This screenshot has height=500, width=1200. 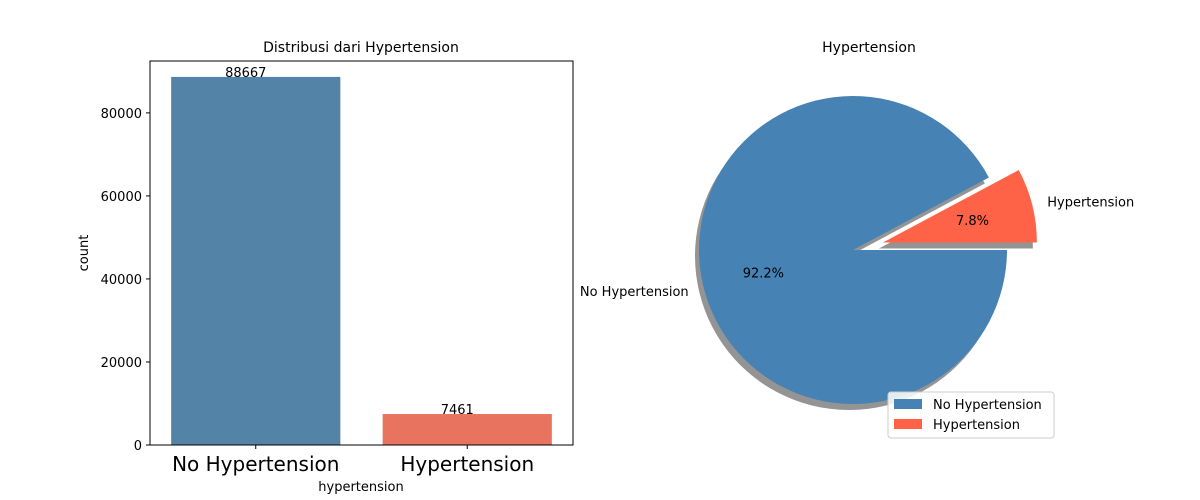 I want to click on bar-x-axis-label: hypertension, so click(x=360, y=487).